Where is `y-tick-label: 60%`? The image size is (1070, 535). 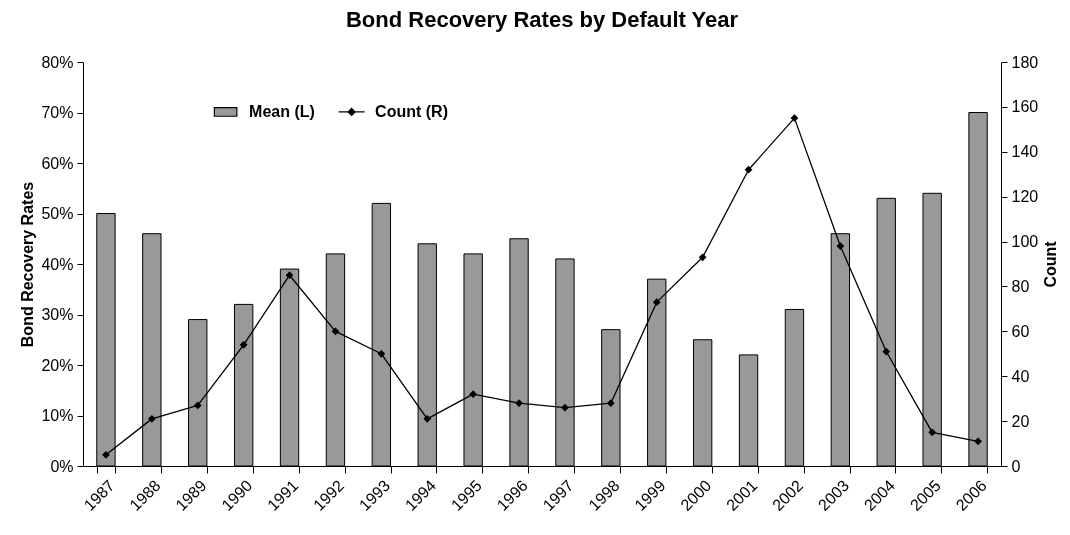 y-tick-label: 60% is located at coordinates (57, 163).